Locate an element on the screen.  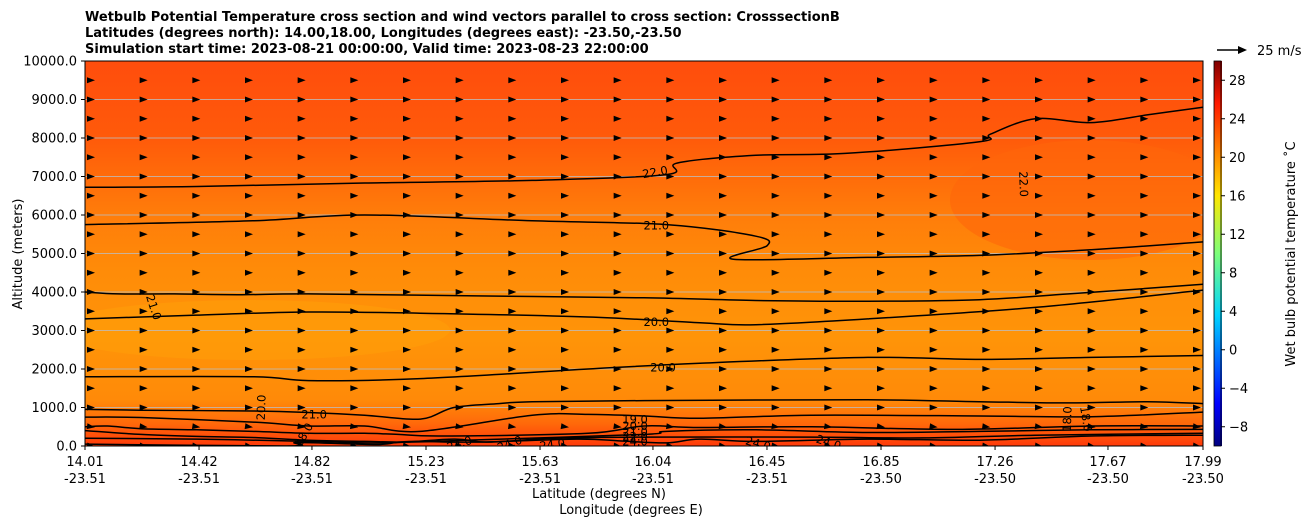
x-tick-label-latitude: 17.67 is located at coordinates (1107, 462).